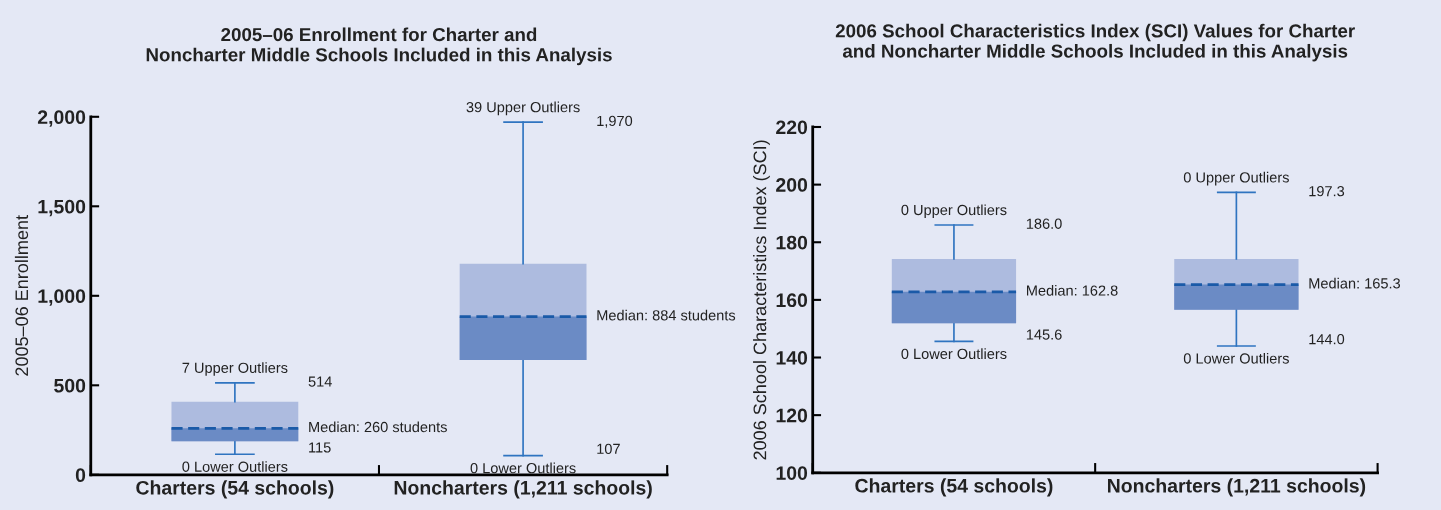 The width and height of the screenshot is (1441, 510). Describe the element at coordinates (1355, 283) in the screenshot. I see `annotation: Median: 165.3` at that location.